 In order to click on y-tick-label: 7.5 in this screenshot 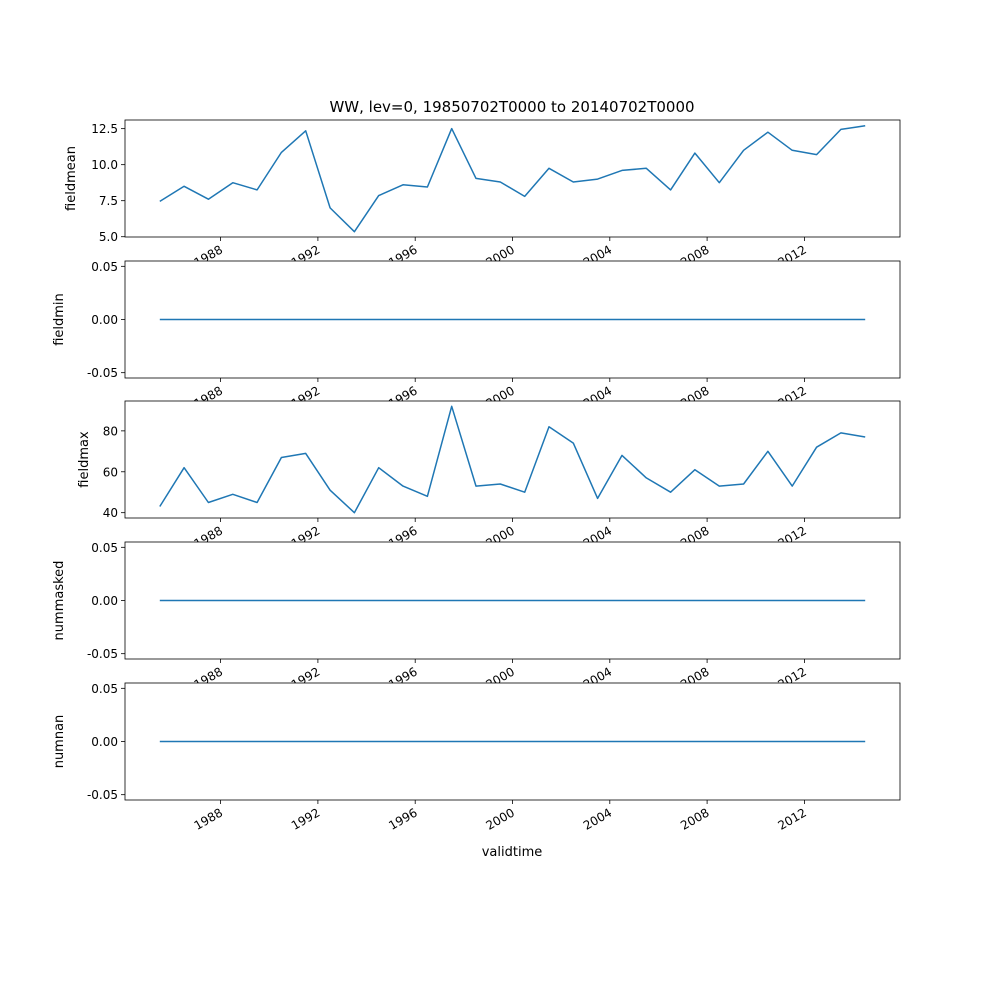, I will do `click(108, 201)`.